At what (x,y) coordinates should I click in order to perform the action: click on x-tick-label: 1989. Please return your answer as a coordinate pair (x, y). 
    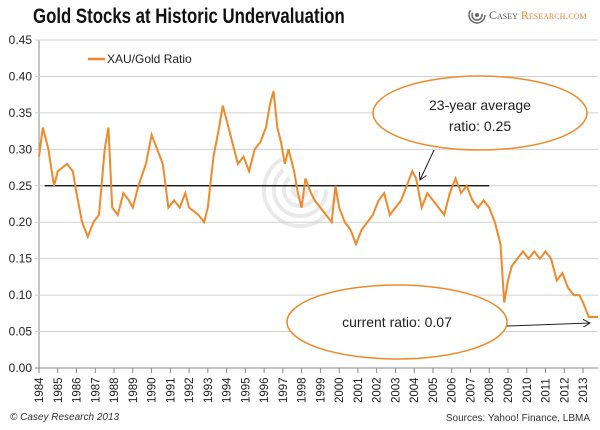
    Looking at the image, I should click on (134, 390).